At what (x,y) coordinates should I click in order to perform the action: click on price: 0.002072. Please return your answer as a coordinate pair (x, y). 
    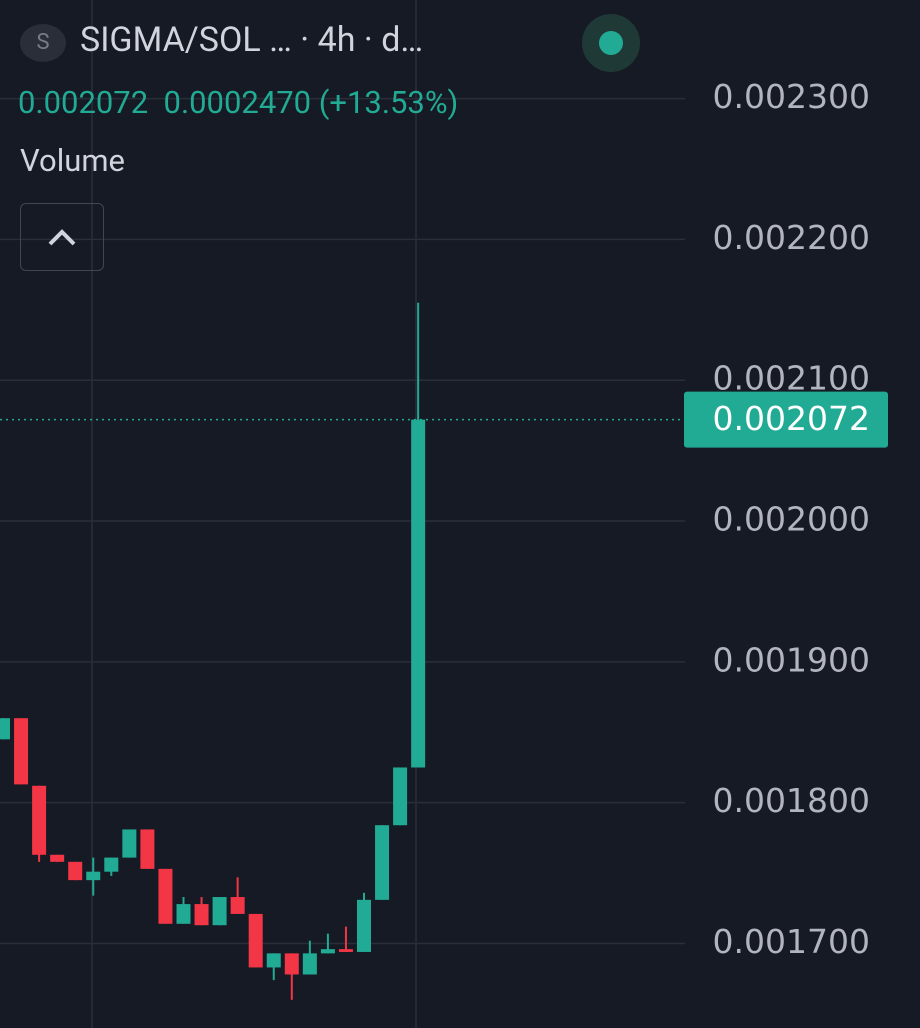
    Looking at the image, I should click on (83, 102).